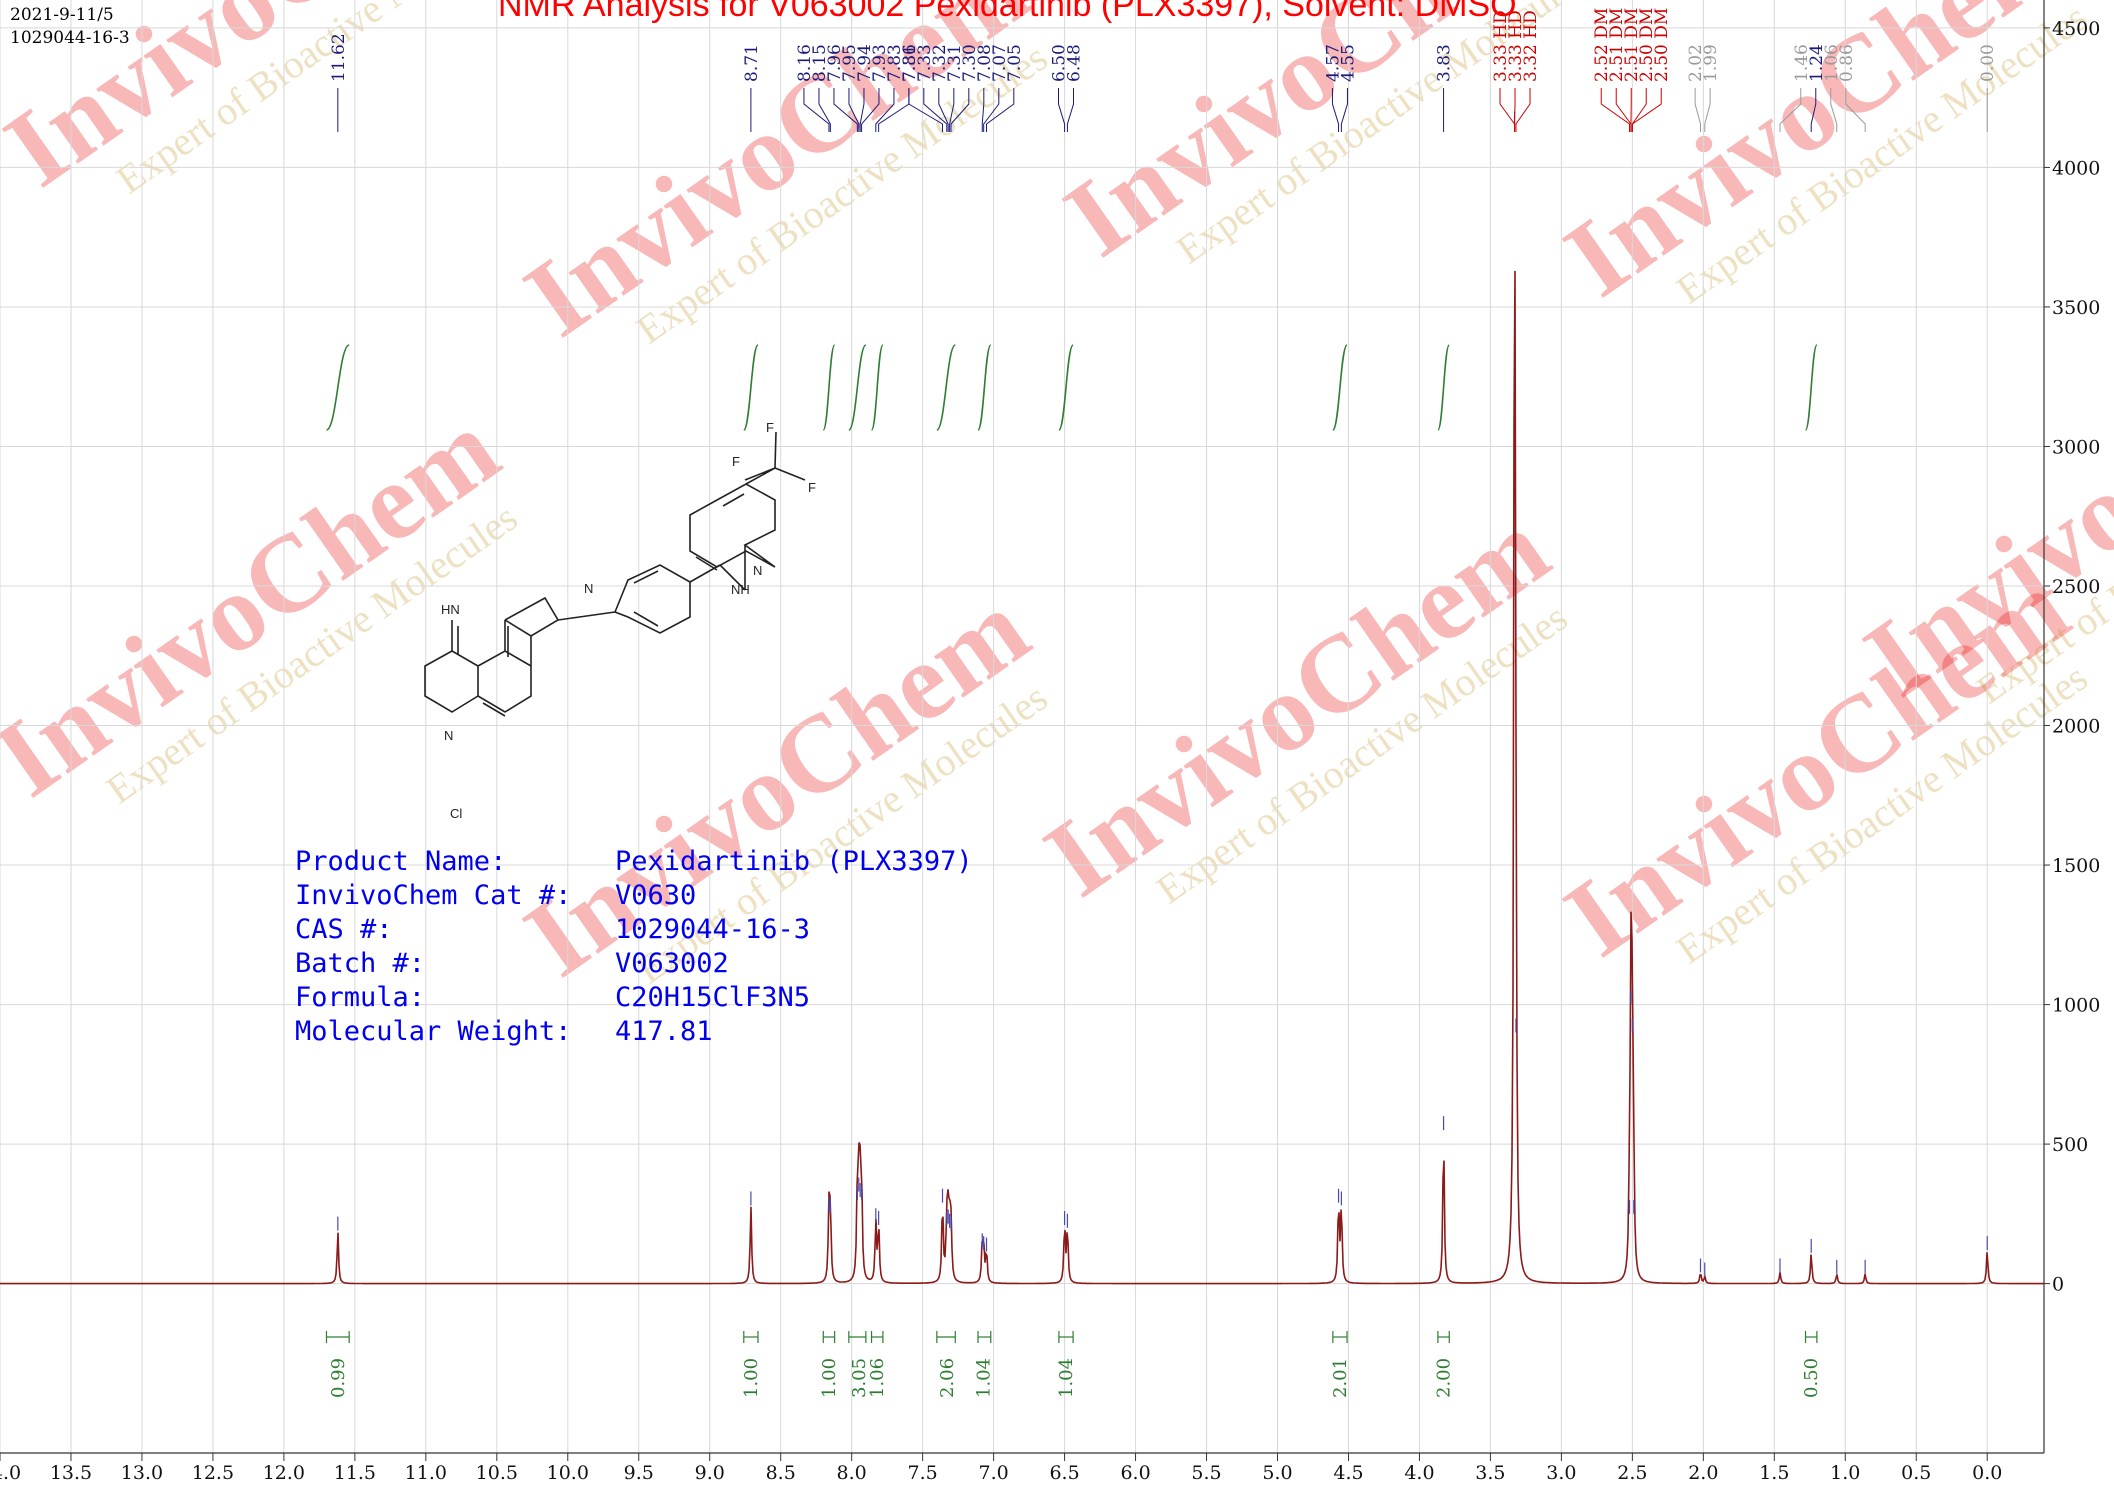  Describe the element at coordinates (1444, 1378) in the screenshot. I see `integral-label: 2.00` at that location.